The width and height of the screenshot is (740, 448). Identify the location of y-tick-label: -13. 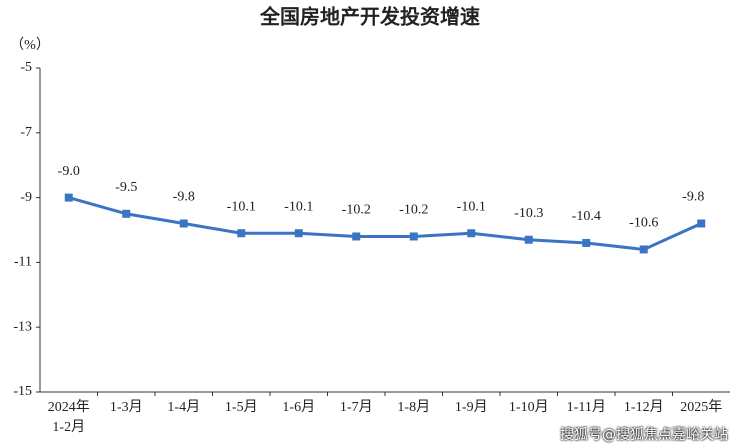
(22, 326).